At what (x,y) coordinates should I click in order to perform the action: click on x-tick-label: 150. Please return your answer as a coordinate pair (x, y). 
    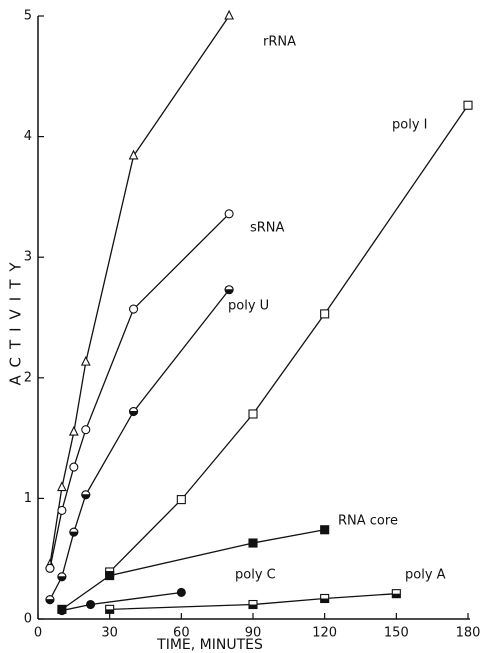
    Looking at the image, I should click on (396, 633).